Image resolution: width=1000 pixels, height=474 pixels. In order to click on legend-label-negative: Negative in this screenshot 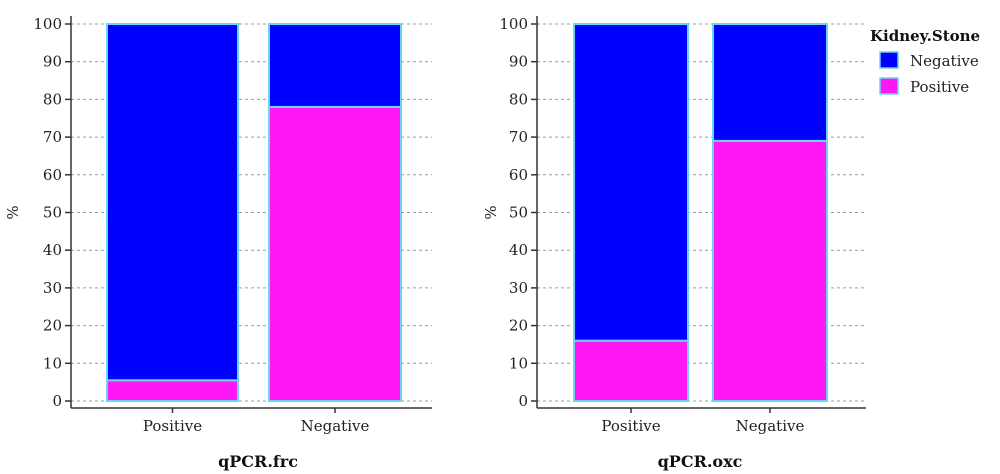, I will do `click(944, 61)`.